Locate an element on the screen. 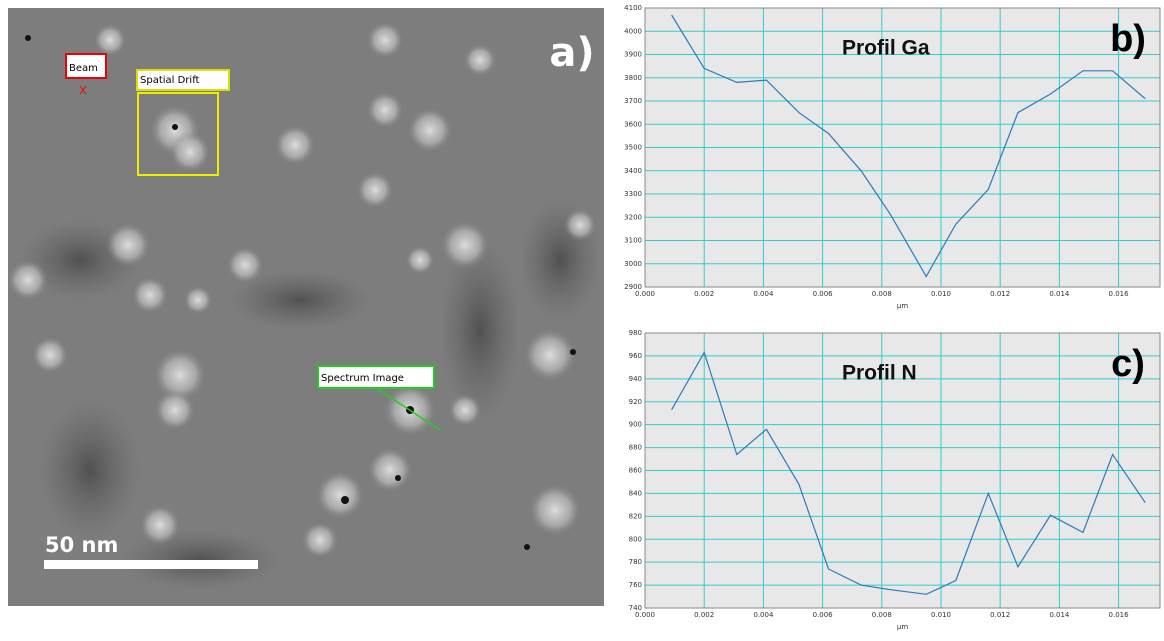 Image resolution: width=1164 pixels, height=641 pixels. y-tick-label: 800 is located at coordinates (635, 539).